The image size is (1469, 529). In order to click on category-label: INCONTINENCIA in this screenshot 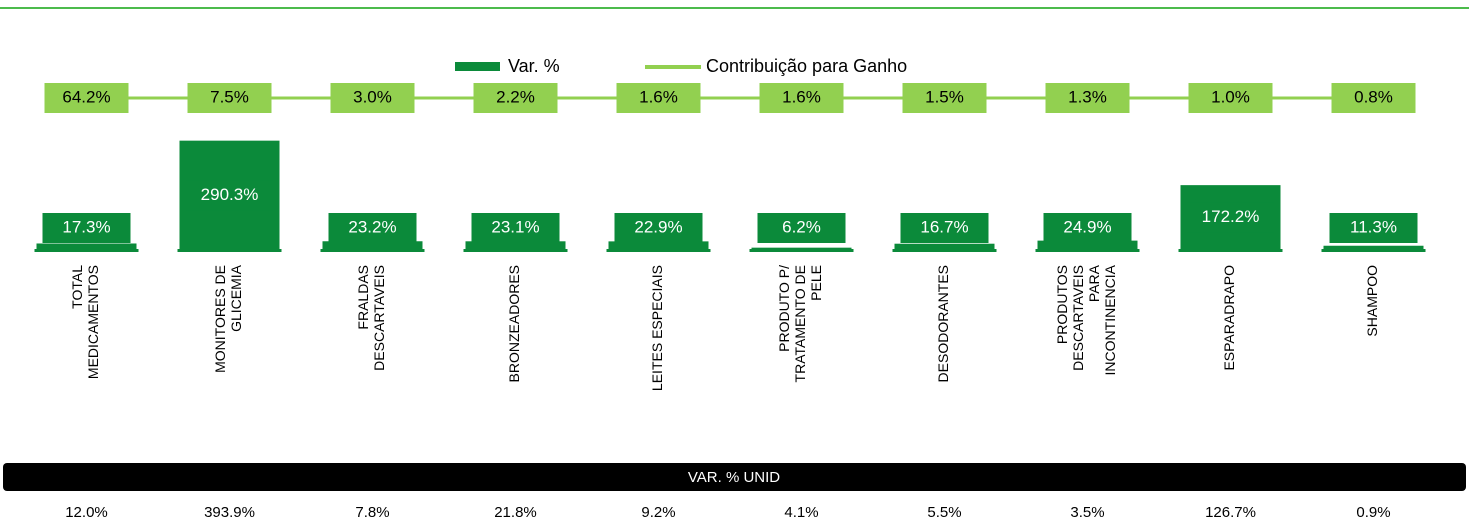, I will do `click(1110, 319)`.